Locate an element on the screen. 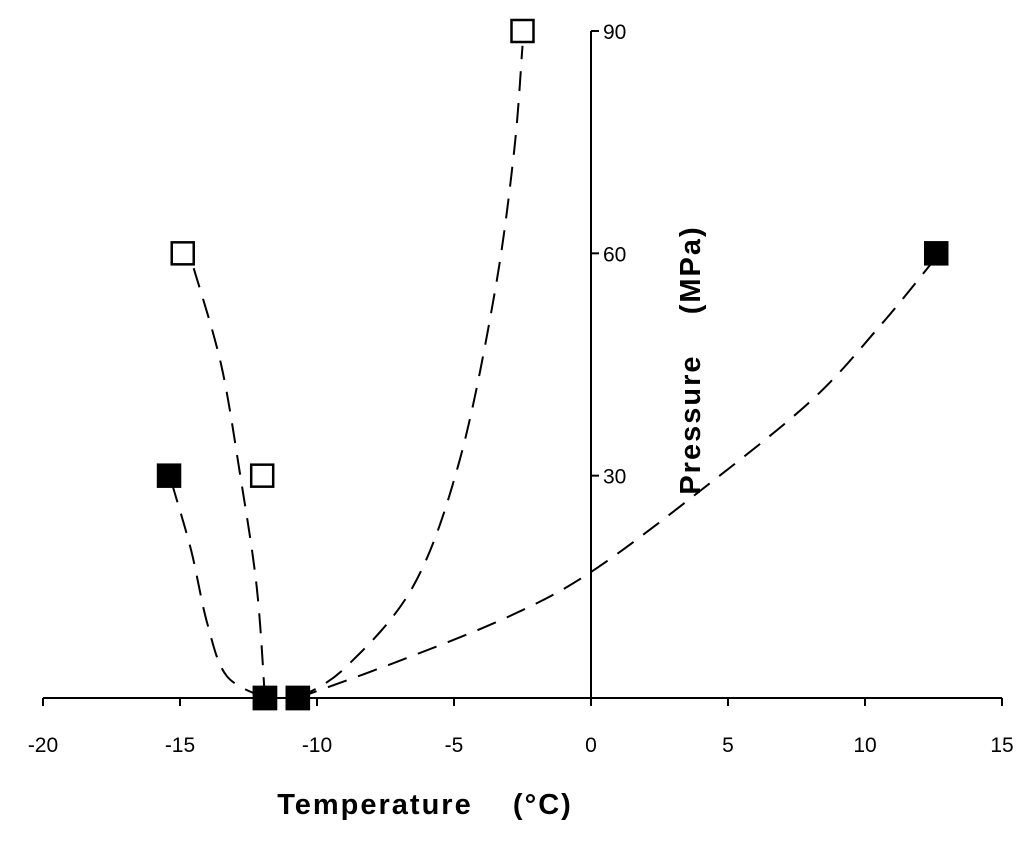 This screenshot has width=1022, height=842. x-tick-label: -10 is located at coordinates (317, 745).